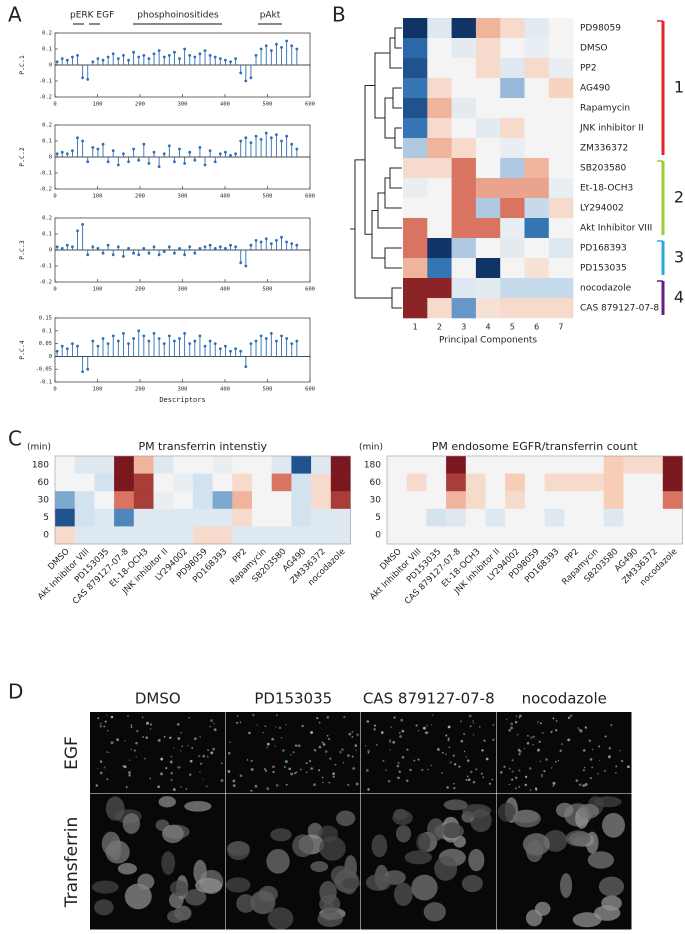  Describe the element at coordinates (535, 446) in the screenshot. I see `heatmap-title: PM endosome EGFR/transferrin count` at that location.